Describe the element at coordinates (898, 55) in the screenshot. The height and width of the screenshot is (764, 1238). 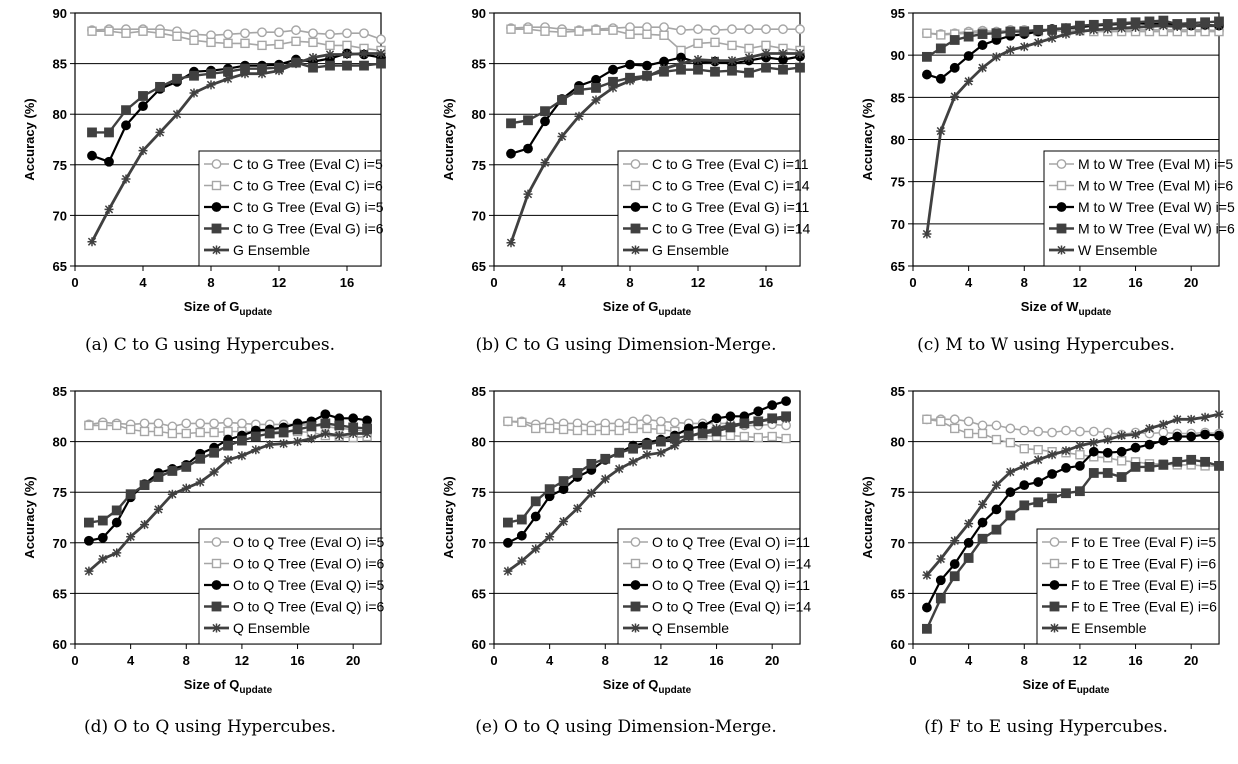
I see `y-tick-label: 90` at that location.